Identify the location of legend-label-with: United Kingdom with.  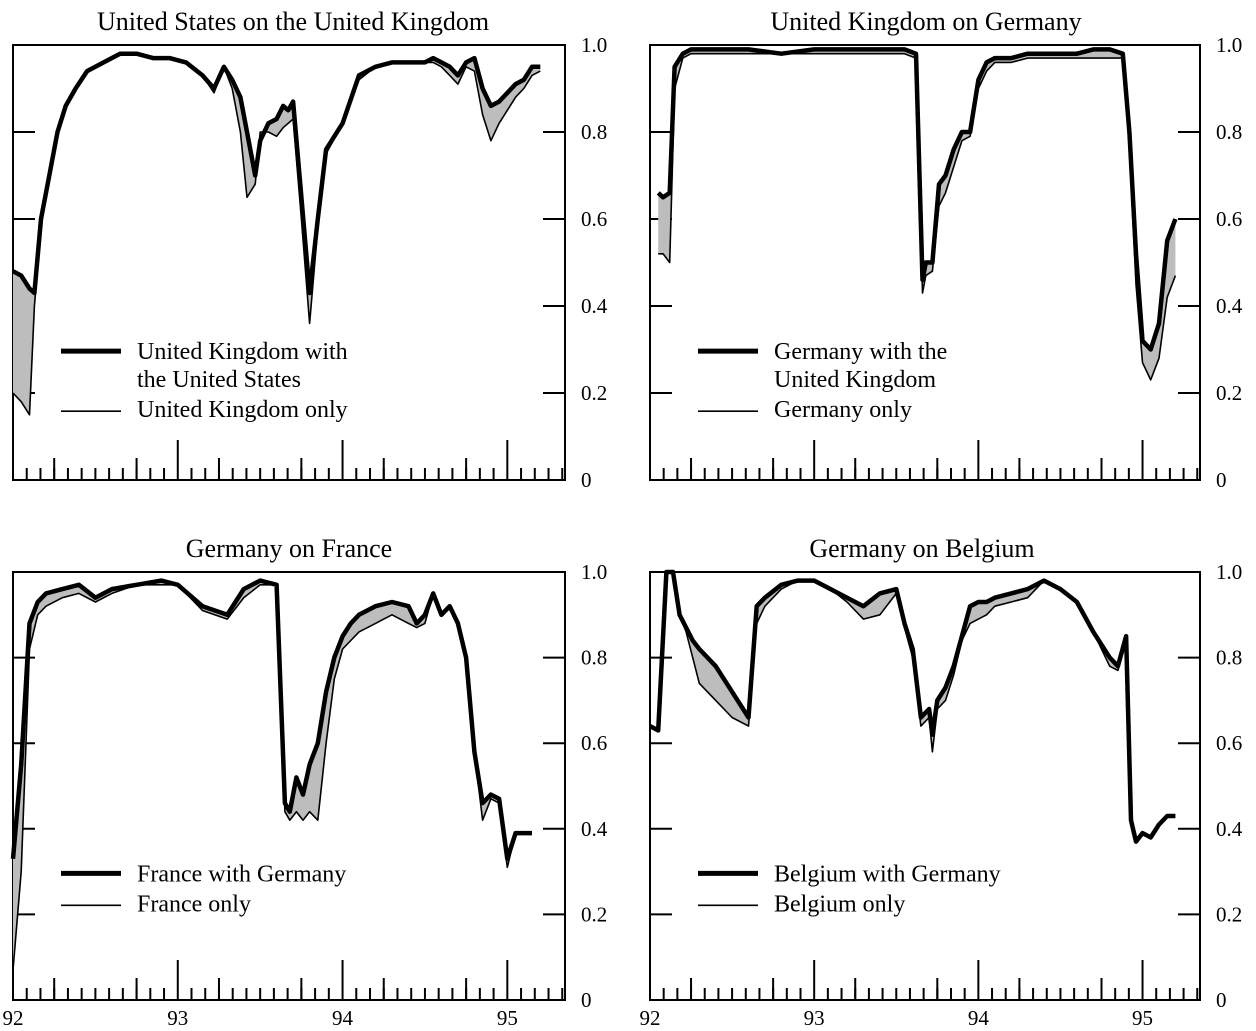
(242, 352).